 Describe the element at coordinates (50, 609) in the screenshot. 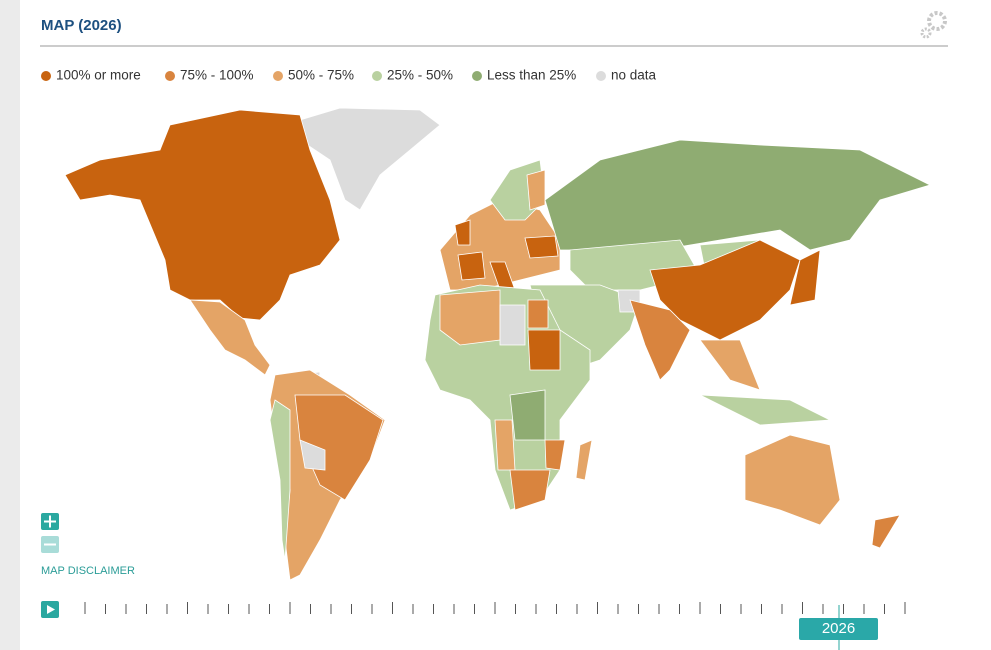

I see `play-button` at that location.